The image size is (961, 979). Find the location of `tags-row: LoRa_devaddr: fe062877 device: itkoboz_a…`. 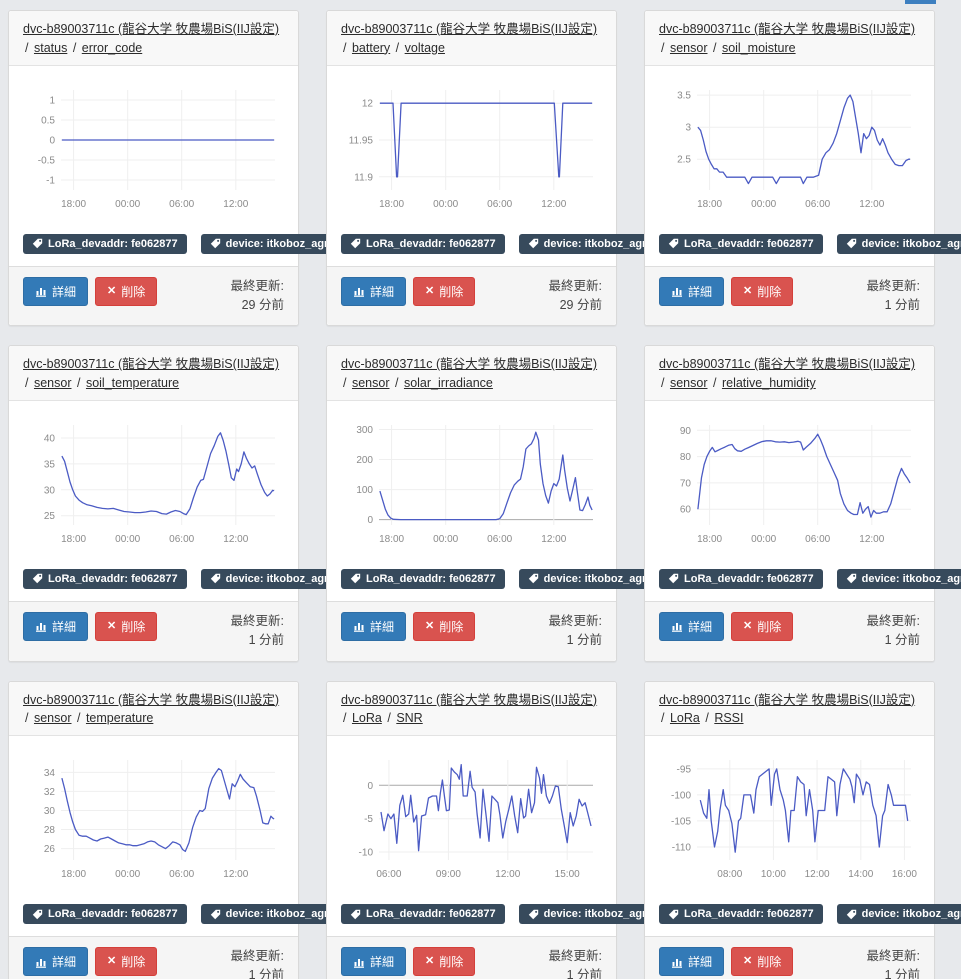

tags-row: LoRa_devaddr: fe062877 device: itkoboz_a… is located at coordinates (508, 914).